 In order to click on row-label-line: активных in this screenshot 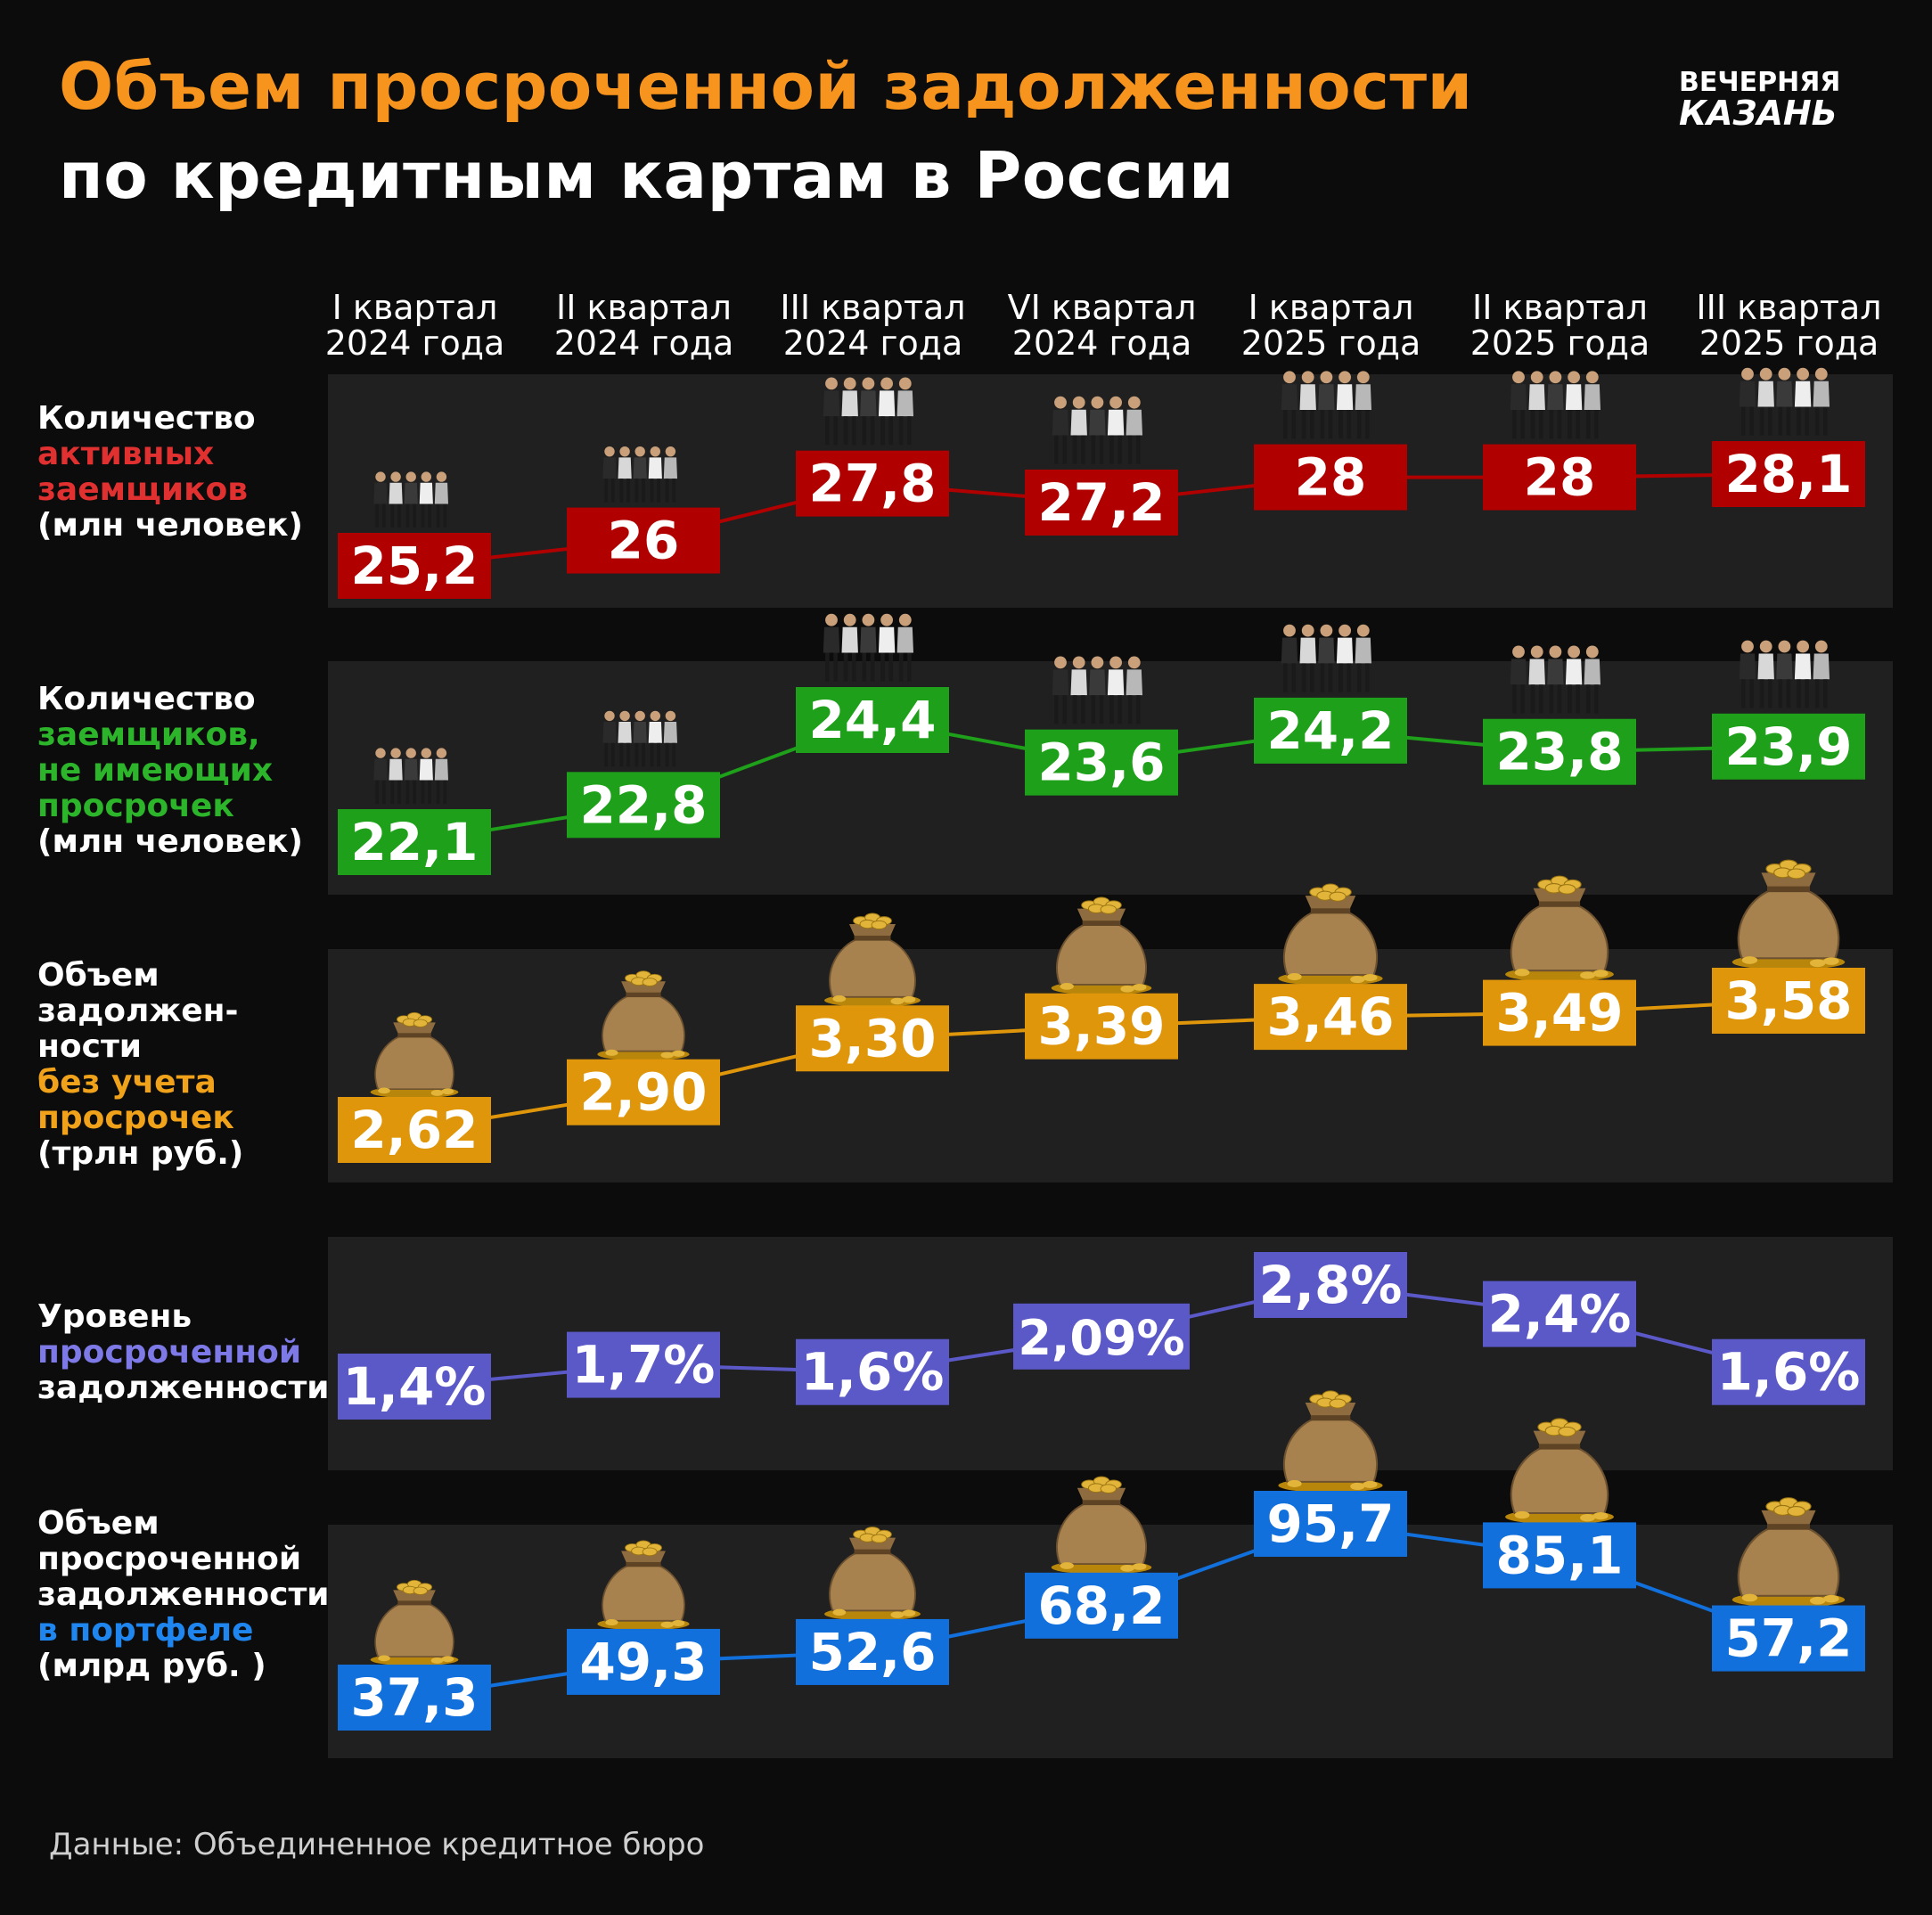, I will do `click(126, 454)`.